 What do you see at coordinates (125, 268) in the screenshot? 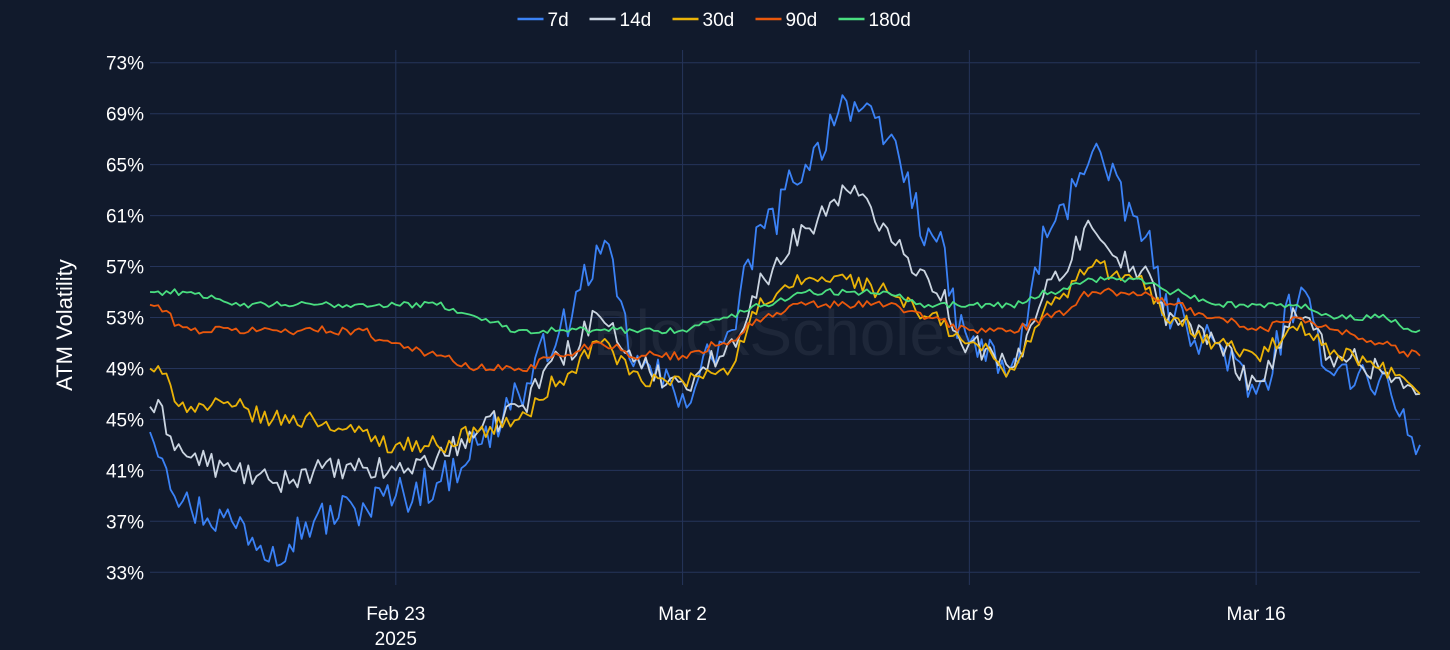
I see `y-tick-label: 57%` at bounding box center [125, 268].